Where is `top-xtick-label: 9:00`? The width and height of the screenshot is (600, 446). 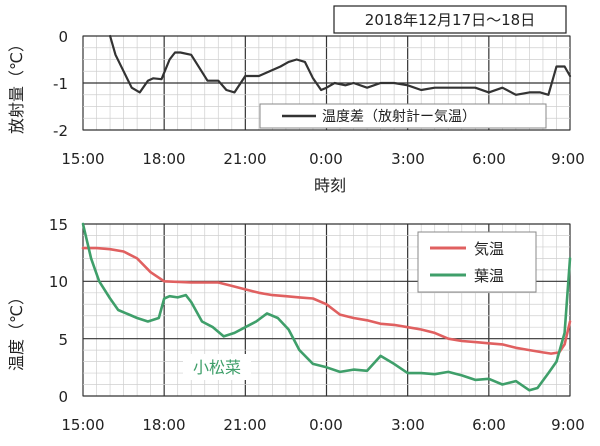
top-xtick-label: 9:00 is located at coordinates (568, 159).